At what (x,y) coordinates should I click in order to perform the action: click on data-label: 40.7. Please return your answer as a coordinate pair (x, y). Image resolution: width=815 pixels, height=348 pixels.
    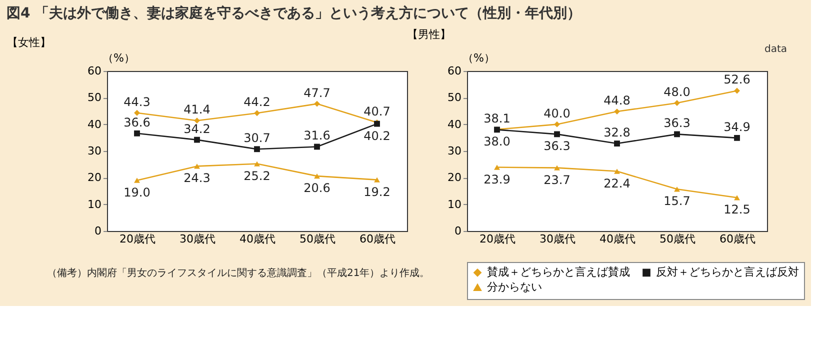
    Looking at the image, I should click on (377, 111).